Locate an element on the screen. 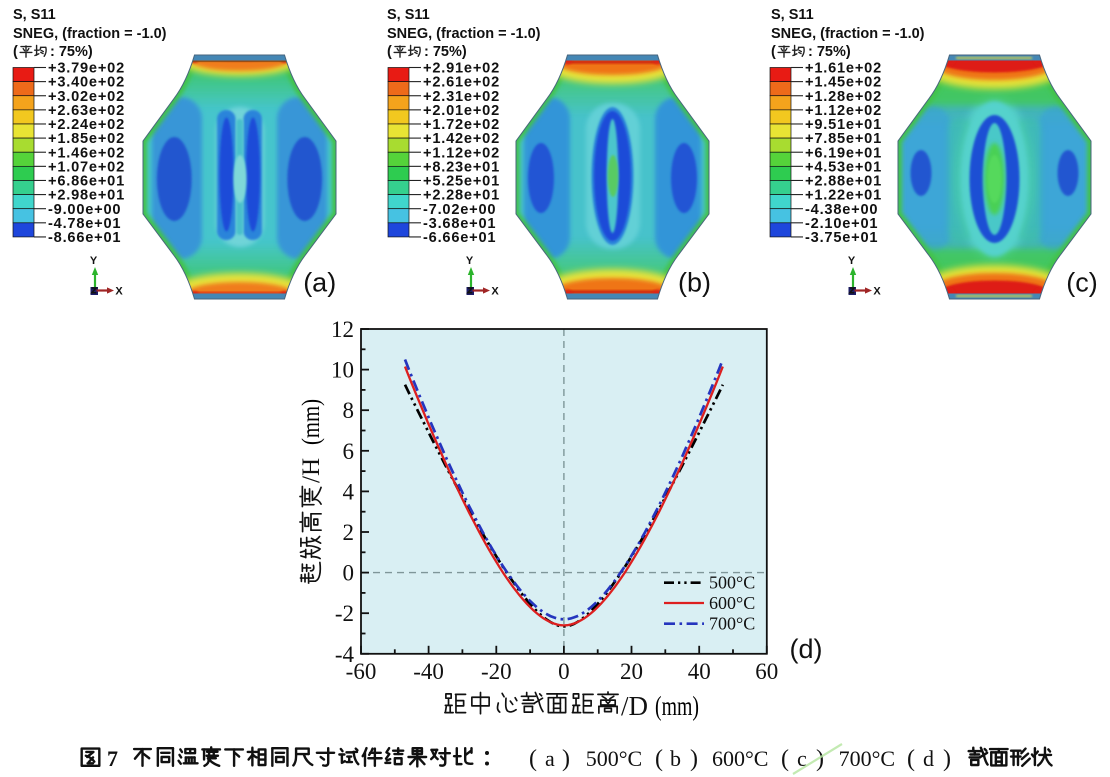 This screenshot has width=1110, height=777. svg-text: /H is located at coordinates (311, 470).